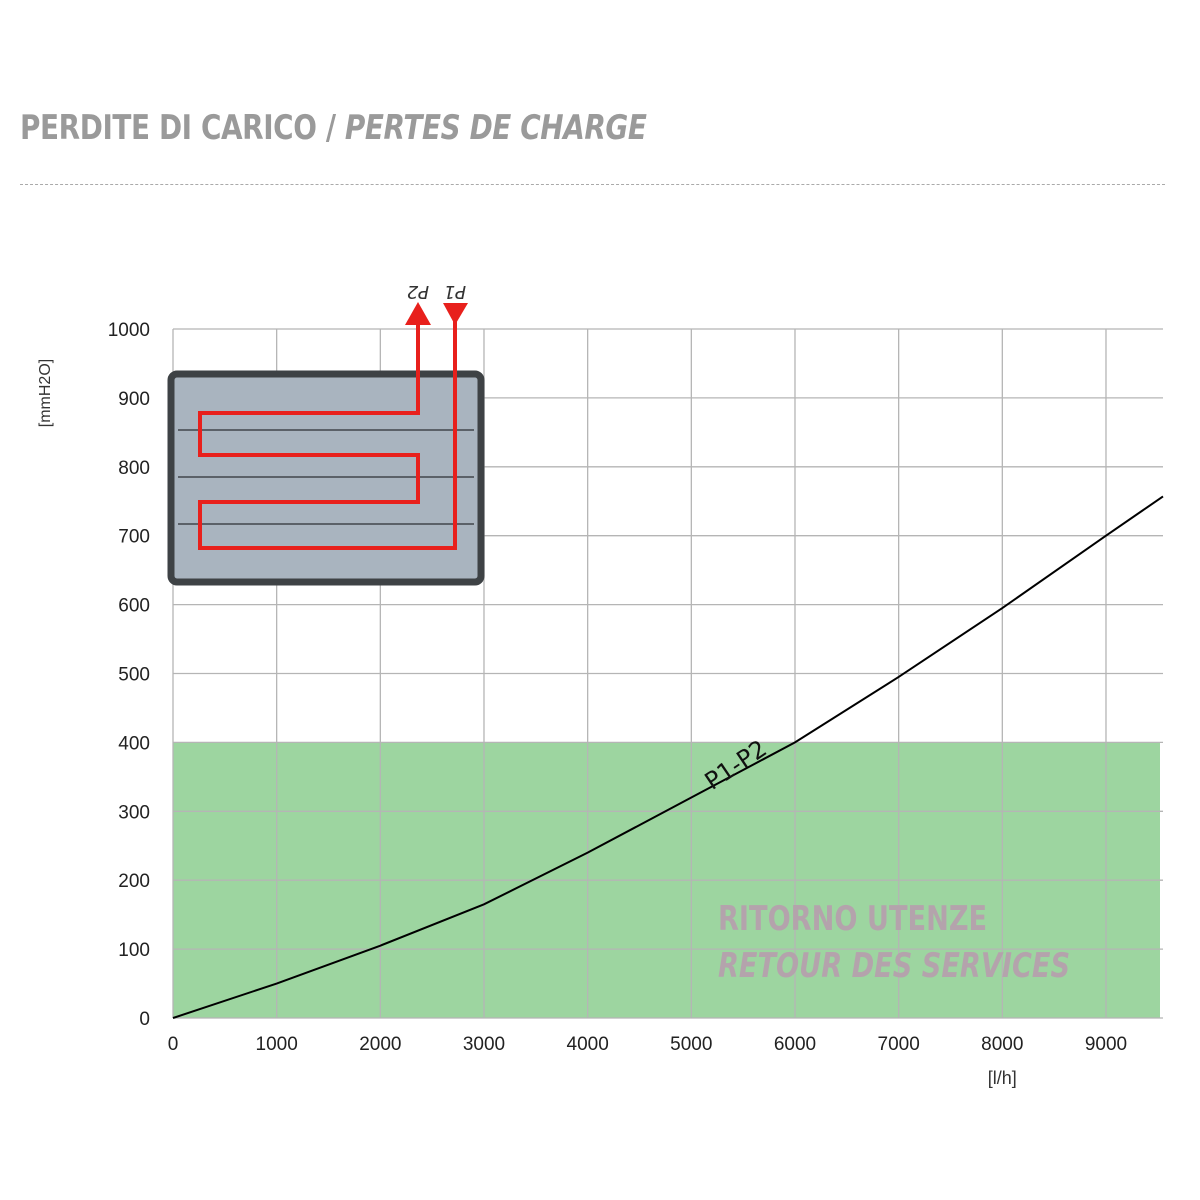 This screenshot has height=1200, width=1200. What do you see at coordinates (852, 919) in the screenshot?
I see `region-label-1: RITORNO UTENZE` at bounding box center [852, 919].